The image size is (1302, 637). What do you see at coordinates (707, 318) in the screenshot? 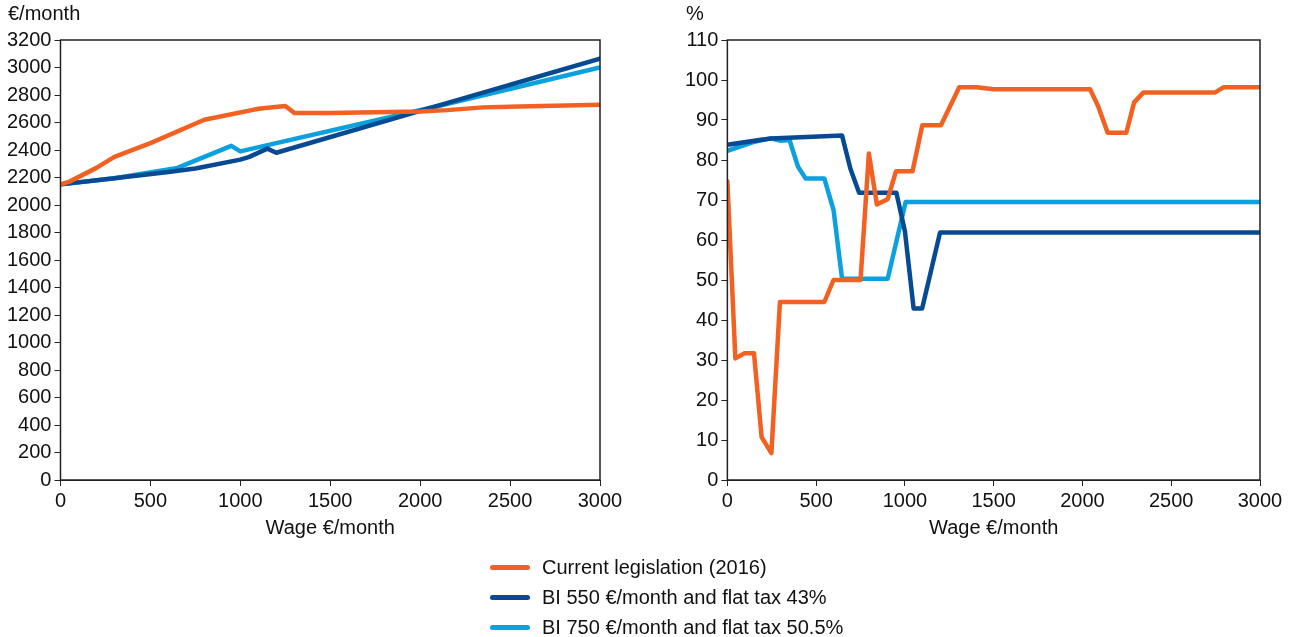
I see `y-tick-label: 40` at bounding box center [707, 318].